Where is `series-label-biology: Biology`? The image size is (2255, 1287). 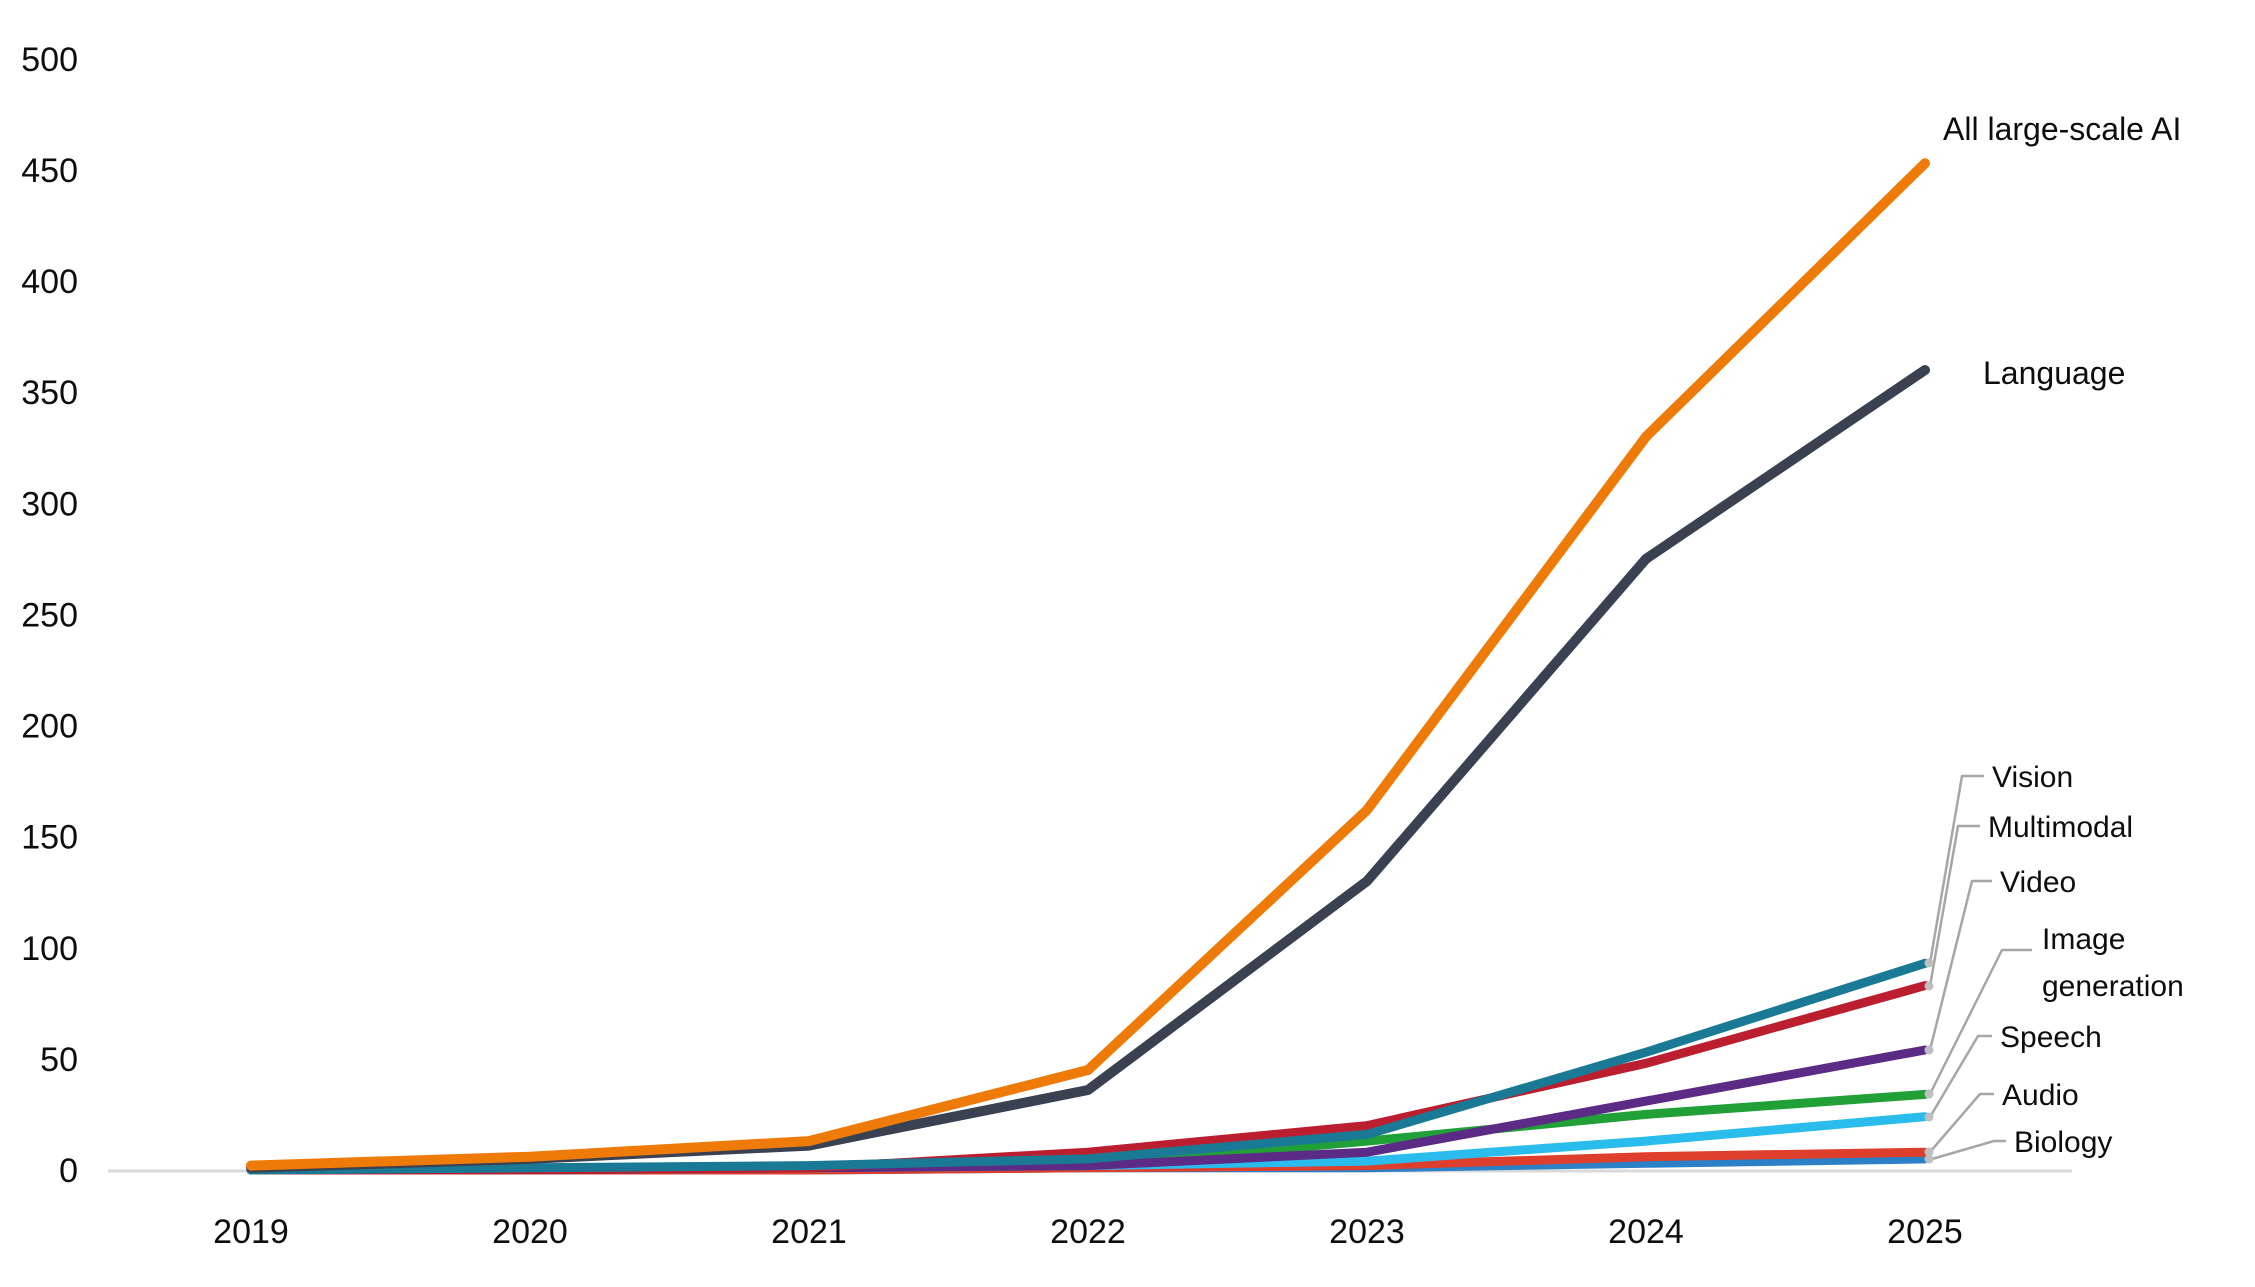 series-label-biology: Biology is located at coordinates (2063, 1142).